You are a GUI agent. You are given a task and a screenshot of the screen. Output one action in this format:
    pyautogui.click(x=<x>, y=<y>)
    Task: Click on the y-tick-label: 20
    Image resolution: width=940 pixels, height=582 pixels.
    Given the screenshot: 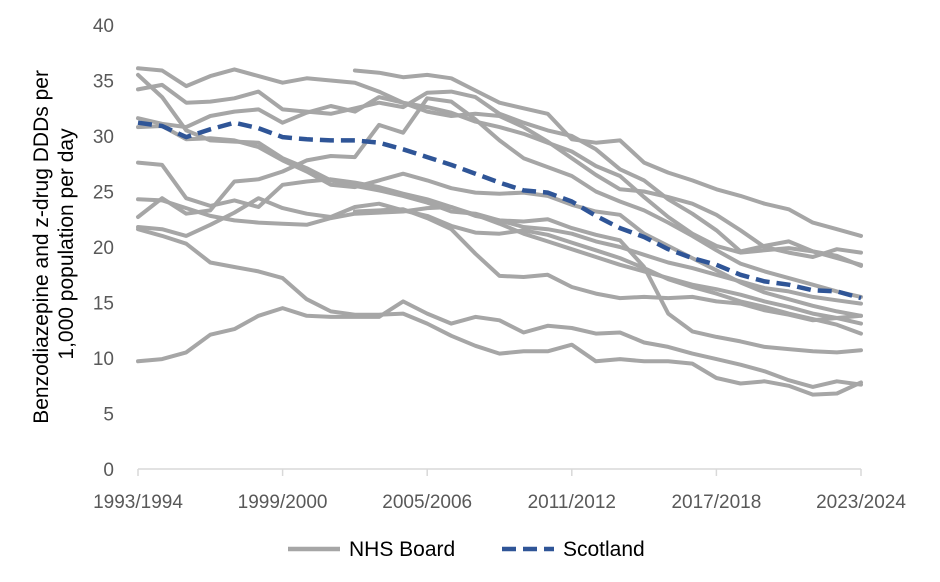 What is the action you would take?
    pyautogui.click(x=103, y=248)
    